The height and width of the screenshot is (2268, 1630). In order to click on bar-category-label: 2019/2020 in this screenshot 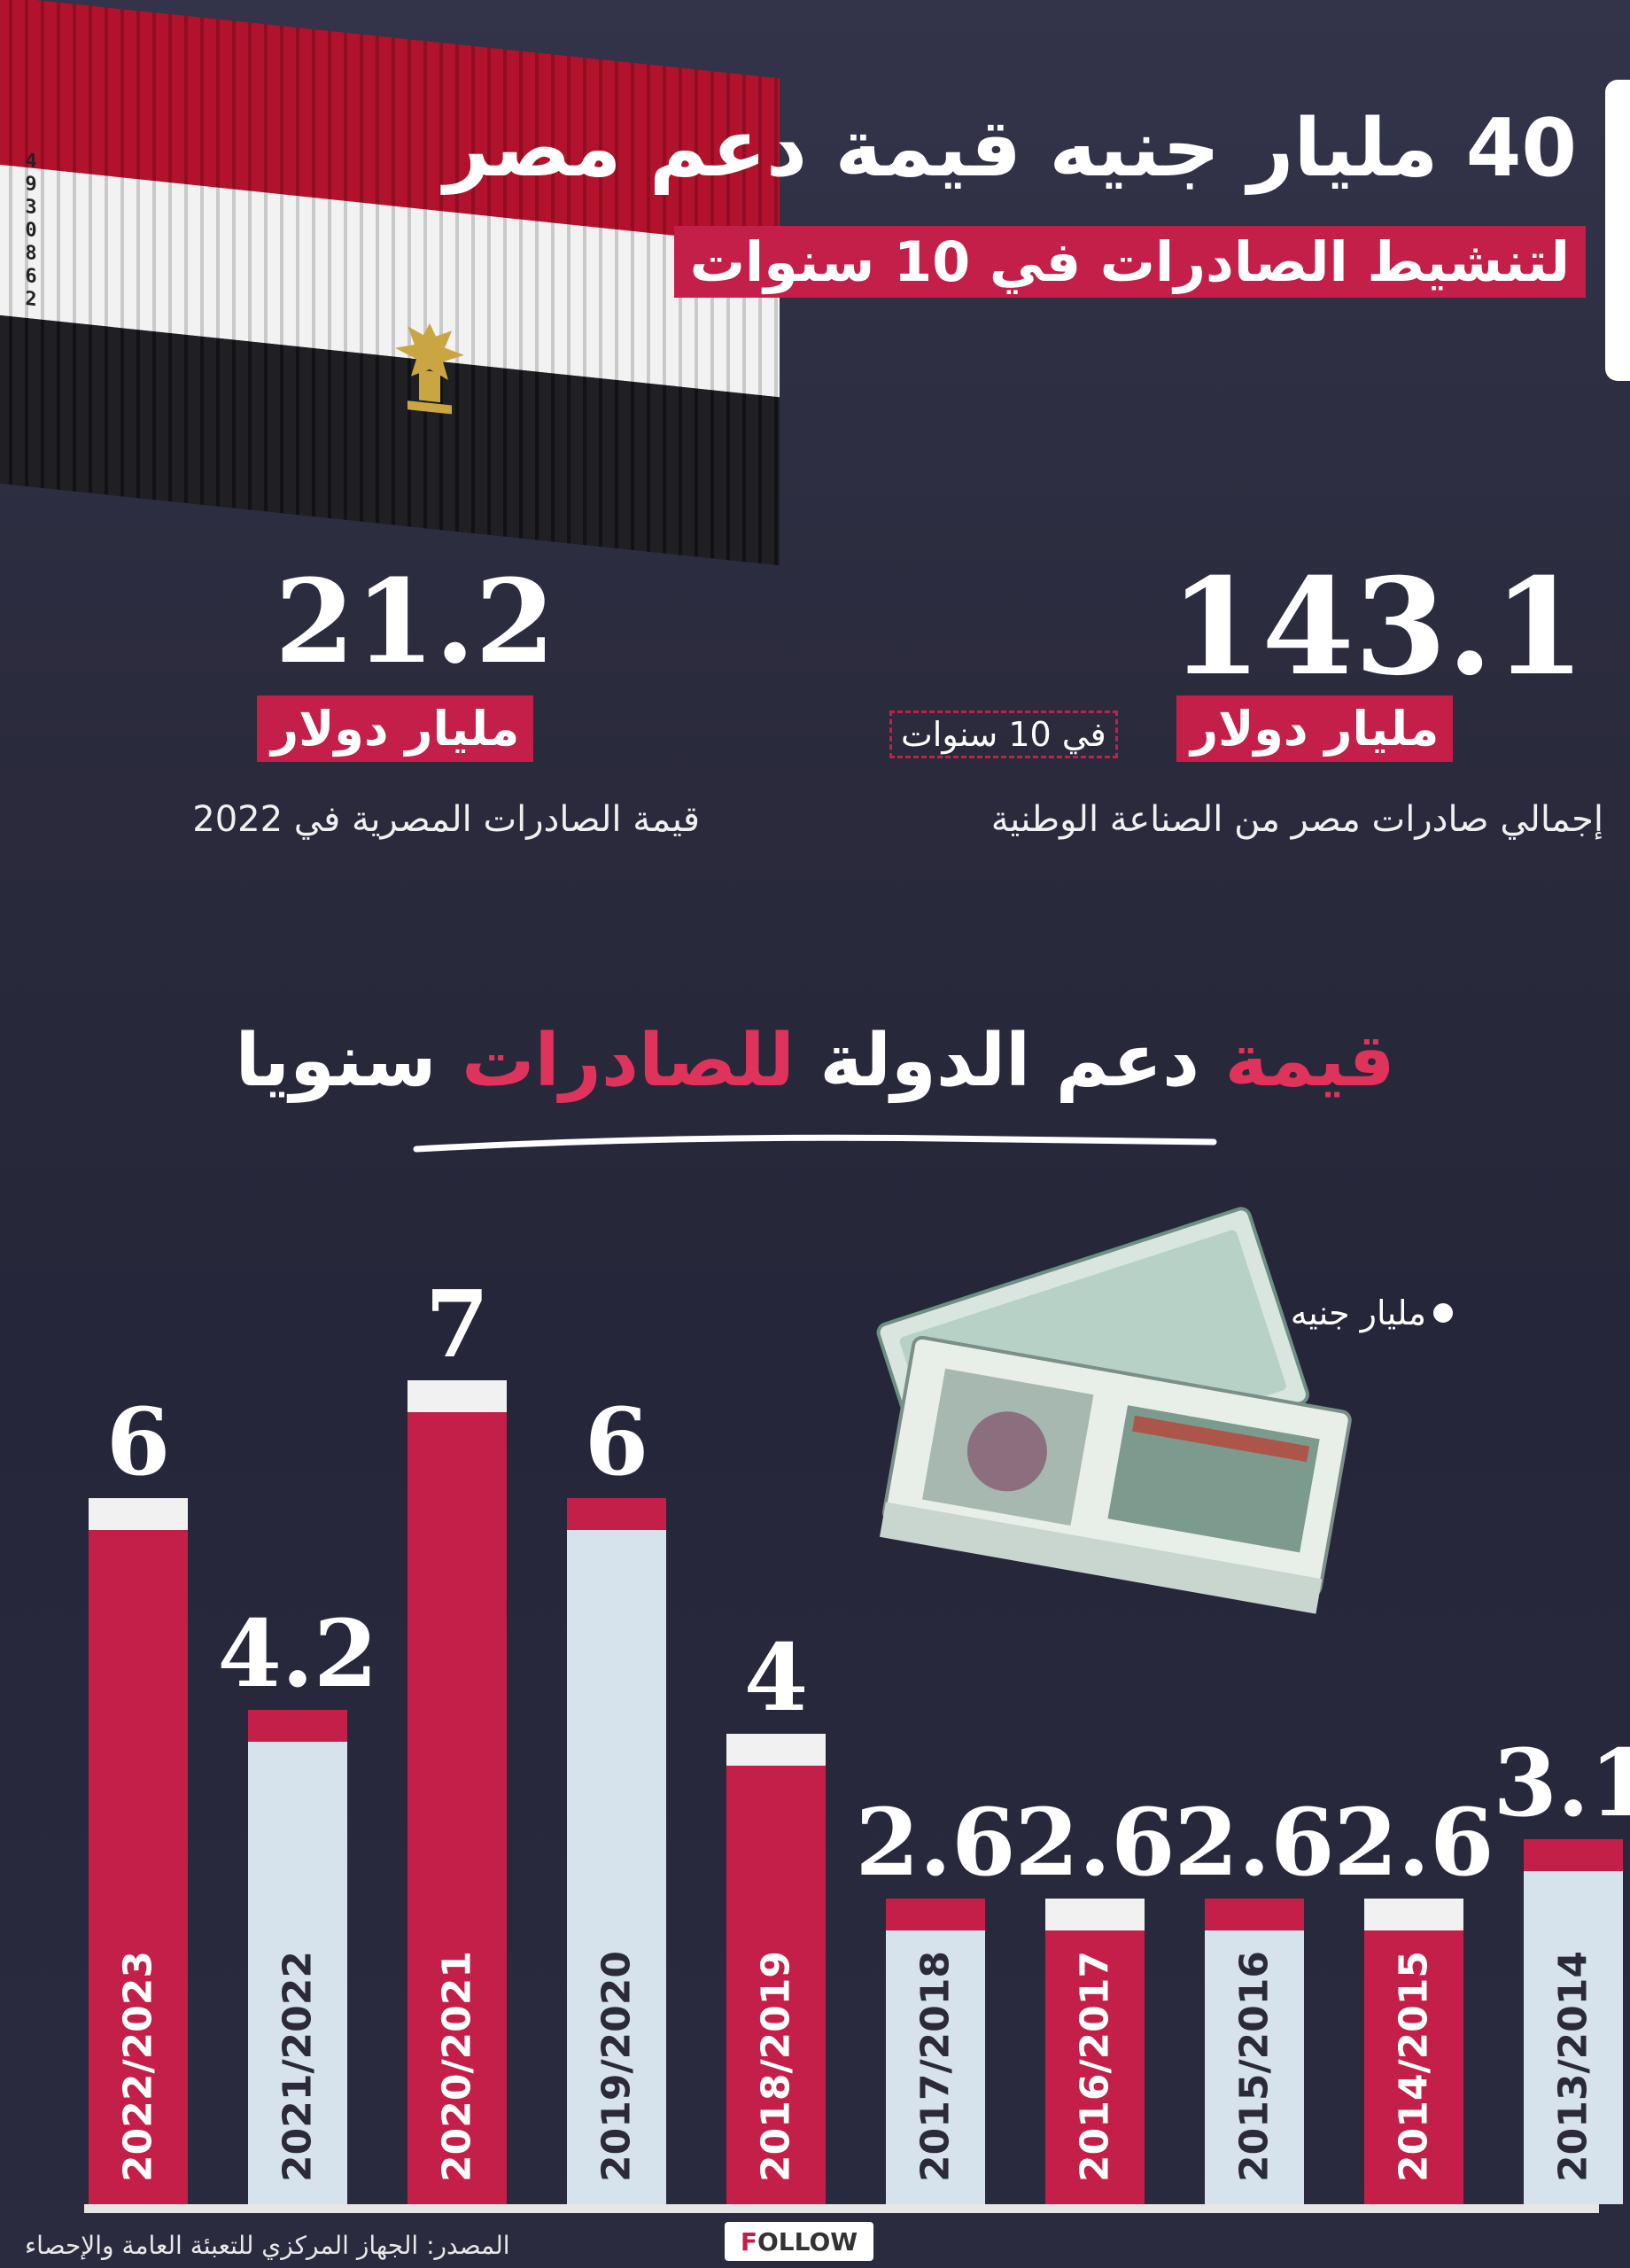, I will do `click(617, 2066)`.